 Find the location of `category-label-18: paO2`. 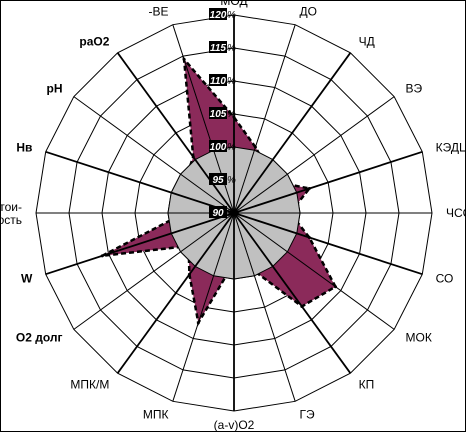

category-label-18: paO2 is located at coordinates (94, 41).